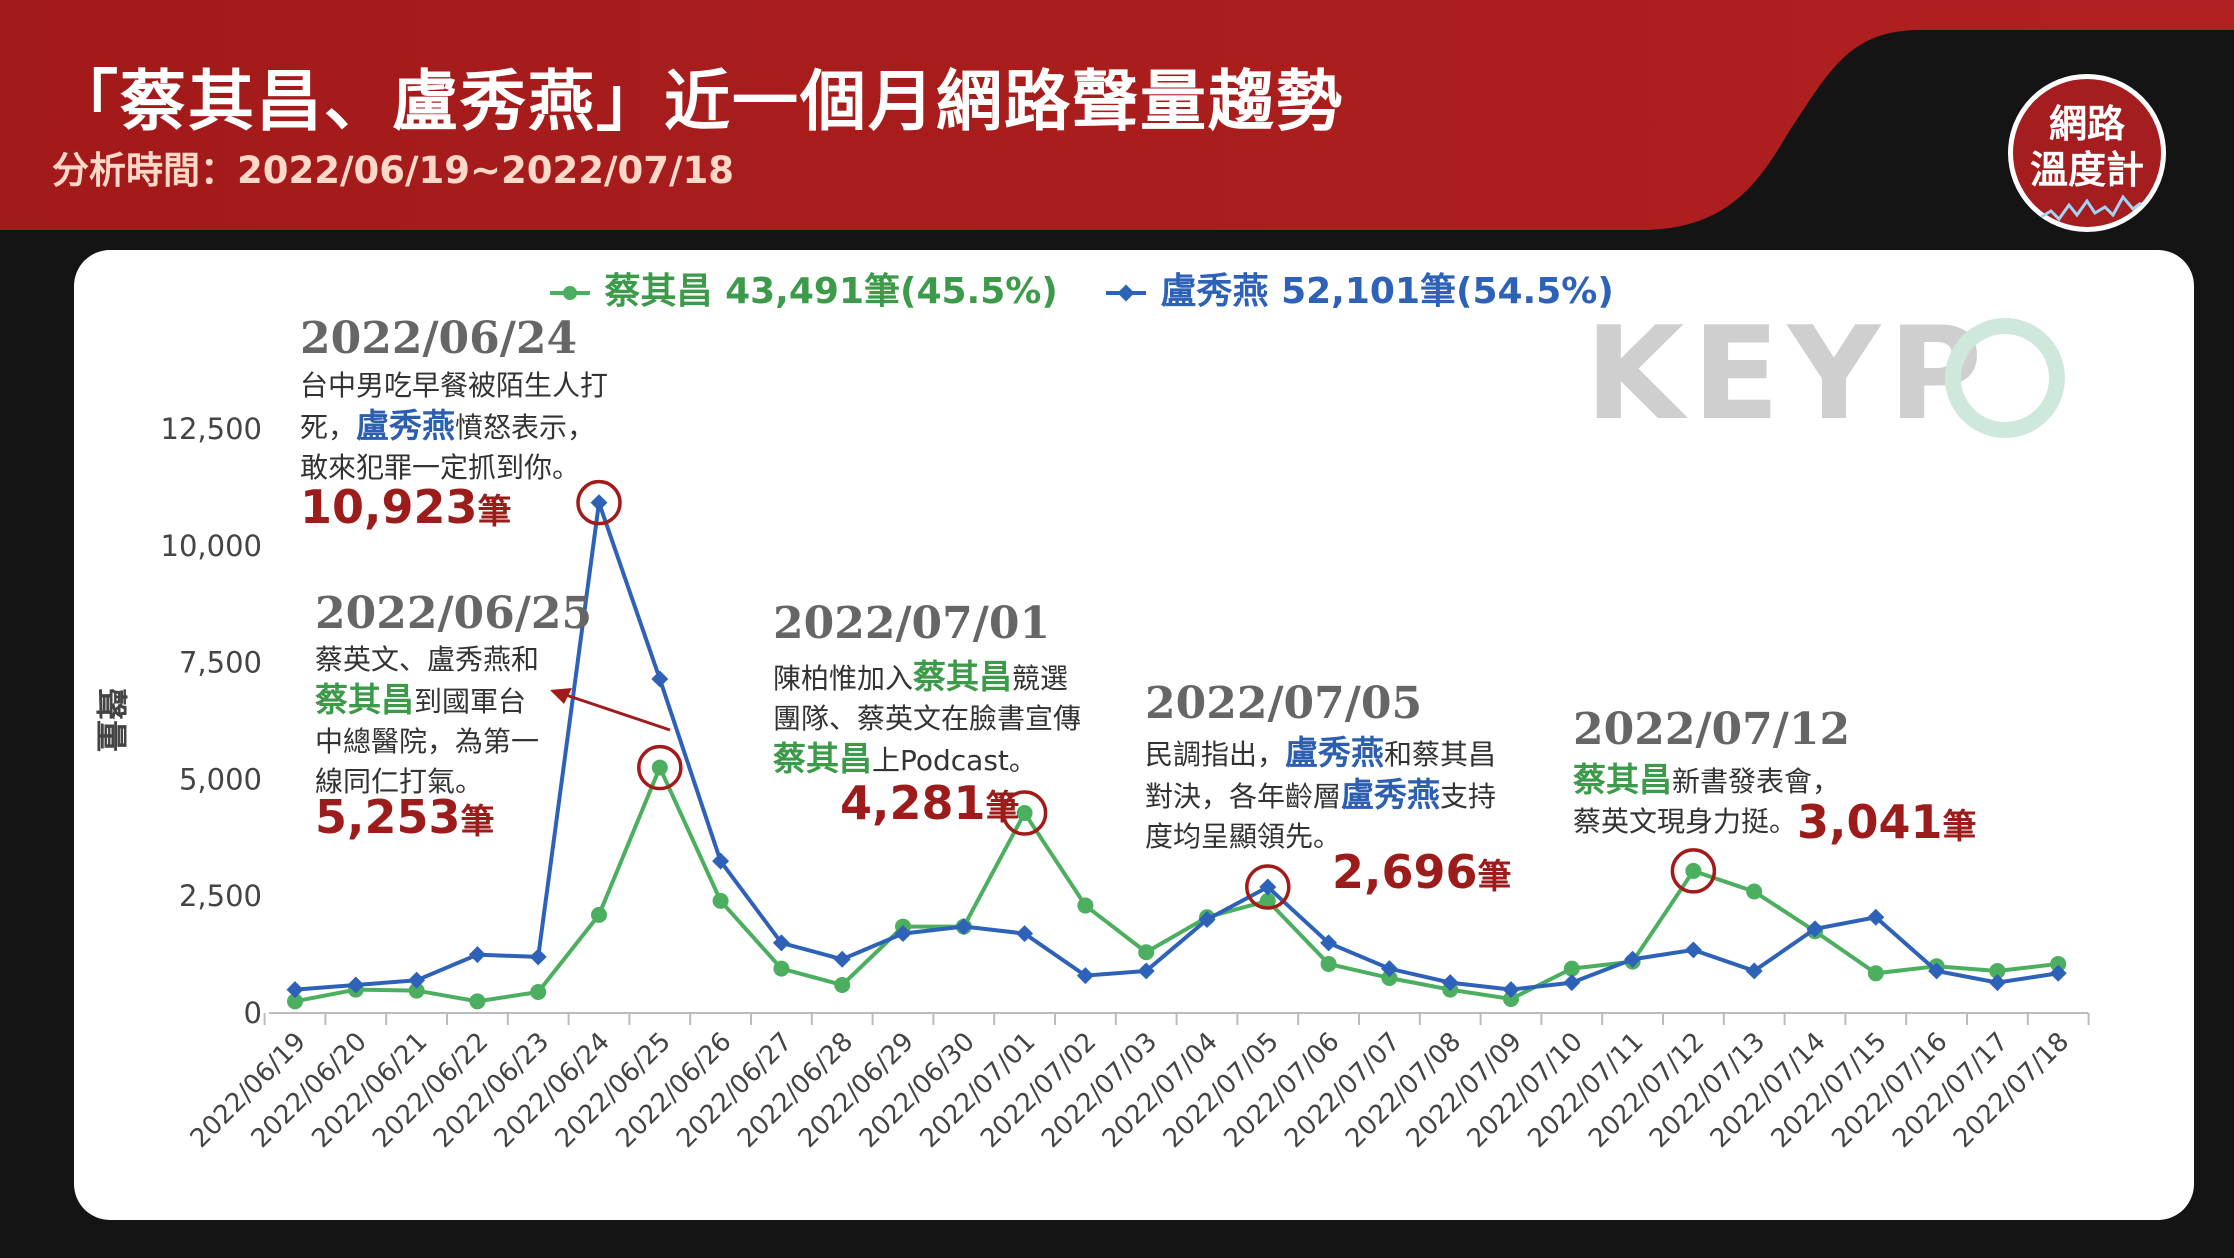 The width and height of the screenshot is (2234, 1258). What do you see at coordinates (454, 385) in the screenshot?
I see `annotation-line: 台中男吃早餐被陌生人打` at bounding box center [454, 385].